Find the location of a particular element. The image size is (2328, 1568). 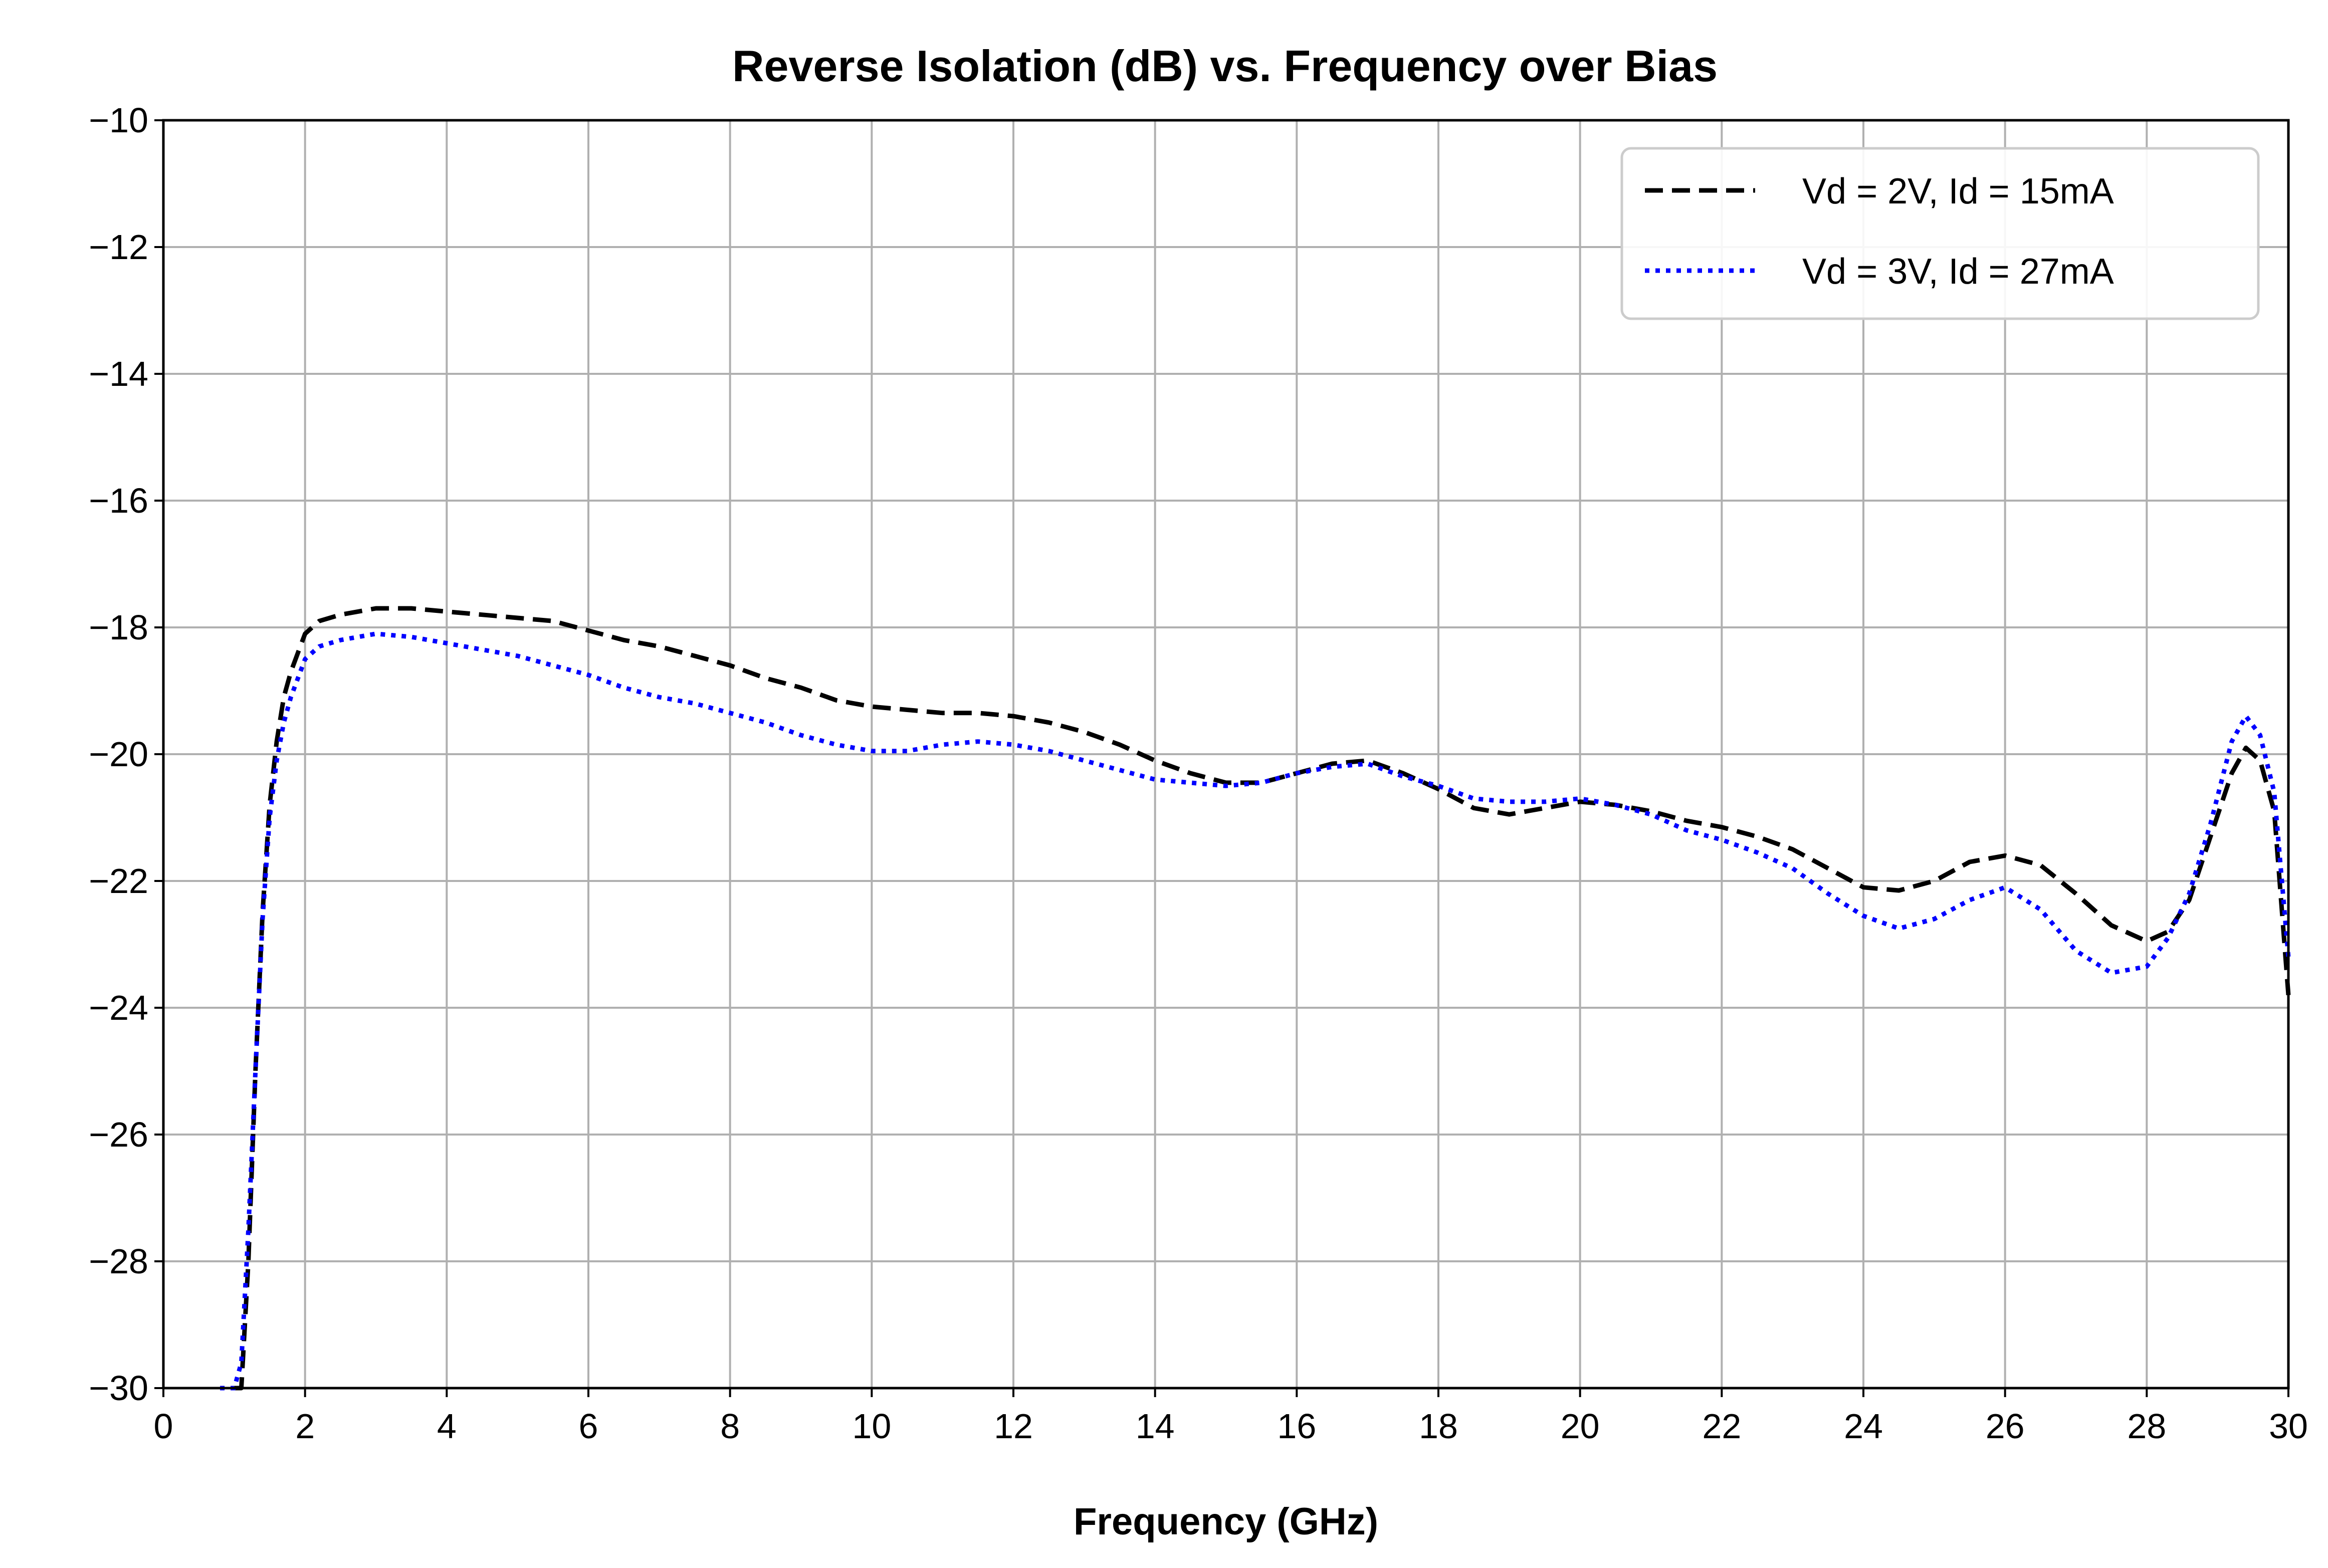

y-tick-label: −22 is located at coordinates (119, 881).